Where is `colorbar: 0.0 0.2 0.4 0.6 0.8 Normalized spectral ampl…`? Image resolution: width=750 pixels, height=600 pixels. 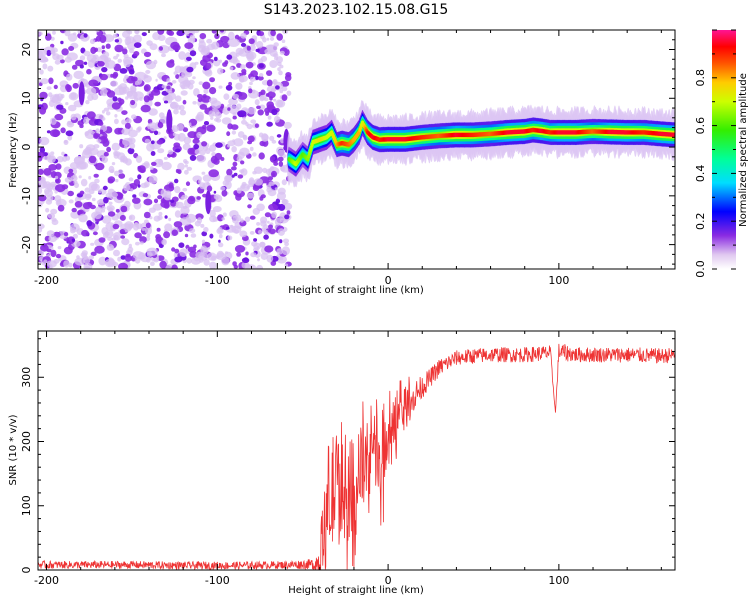 colorbar: 0.0 0.2 0.4 0.6 0.8 Normalized spectral ampl… is located at coordinates (721, 153).